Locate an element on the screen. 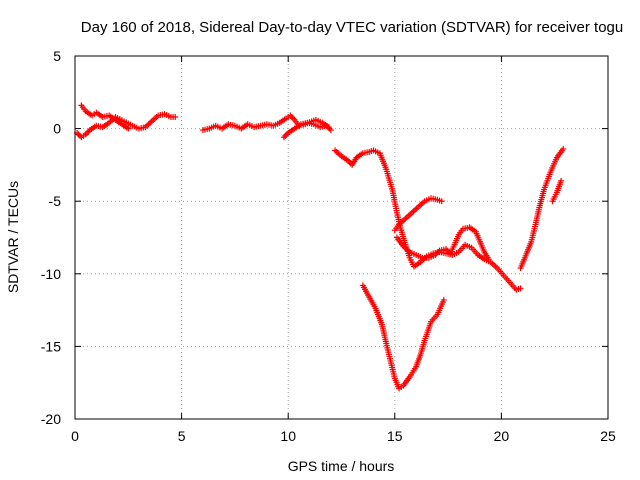 The image size is (640, 480). y-tick-label: -20 is located at coordinates (51, 419).